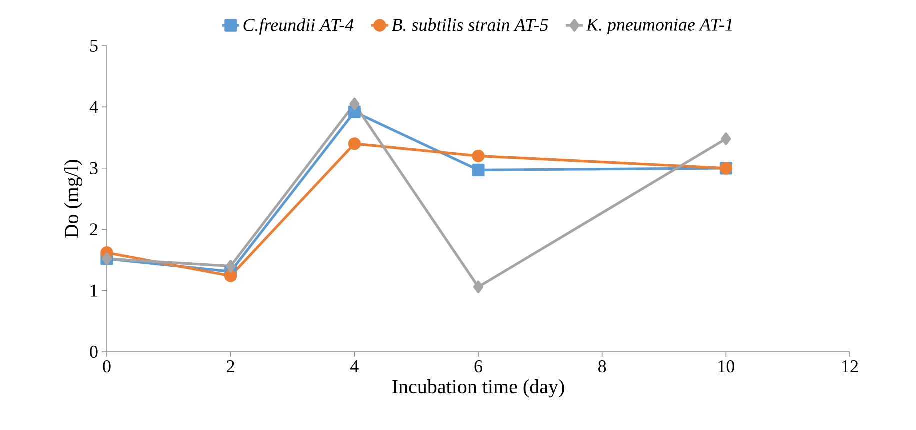 This screenshot has height=430, width=916. I want to click on x-axis-title: Incubation time (day), so click(478, 389).